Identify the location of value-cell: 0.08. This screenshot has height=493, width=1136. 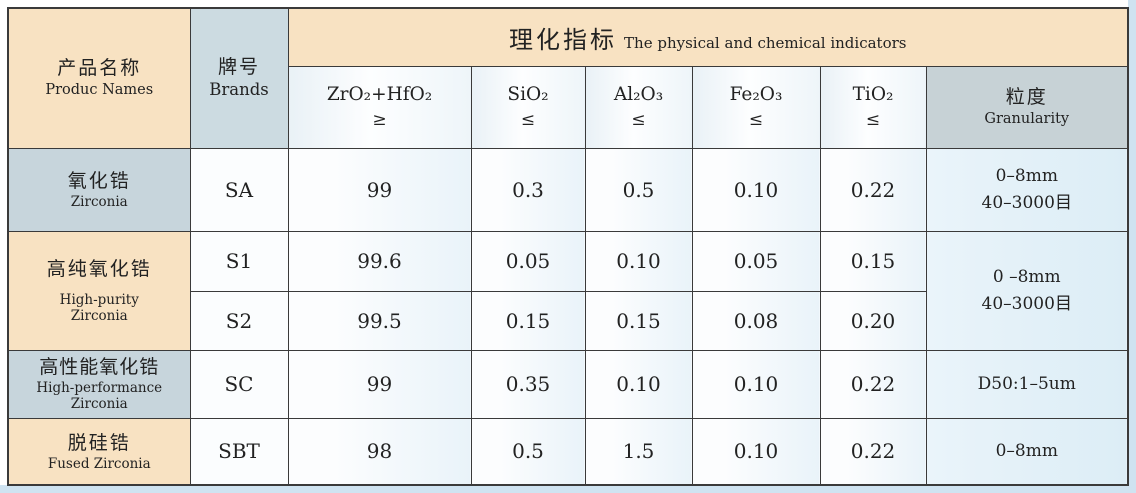
(756, 320).